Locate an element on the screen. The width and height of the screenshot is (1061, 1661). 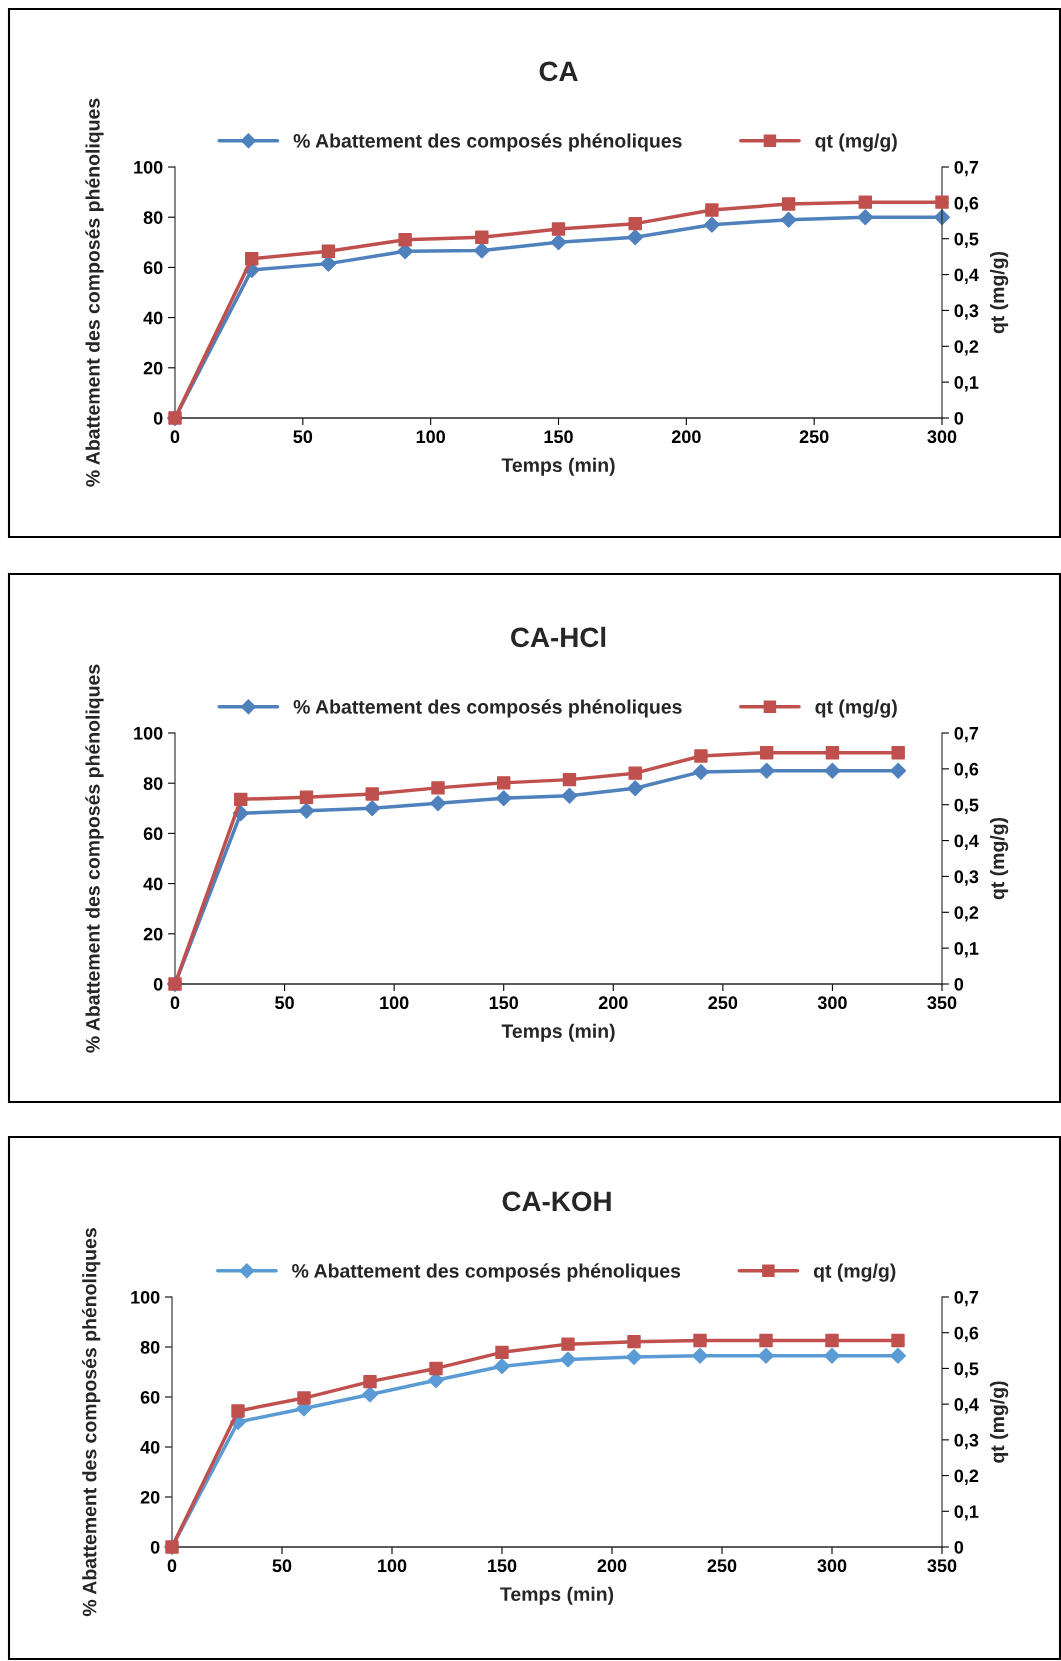
chart-title: CA-HCl is located at coordinates (558, 637).